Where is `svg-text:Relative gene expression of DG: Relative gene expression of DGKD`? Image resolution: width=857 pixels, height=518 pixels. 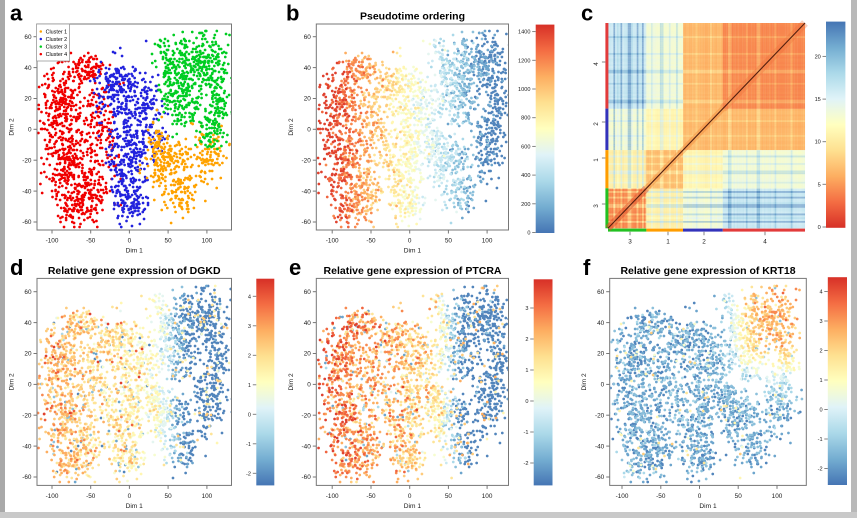 svg-text:Relative gene expression of DG: Relative gene expression of DGKD is located at coordinates (134, 271).